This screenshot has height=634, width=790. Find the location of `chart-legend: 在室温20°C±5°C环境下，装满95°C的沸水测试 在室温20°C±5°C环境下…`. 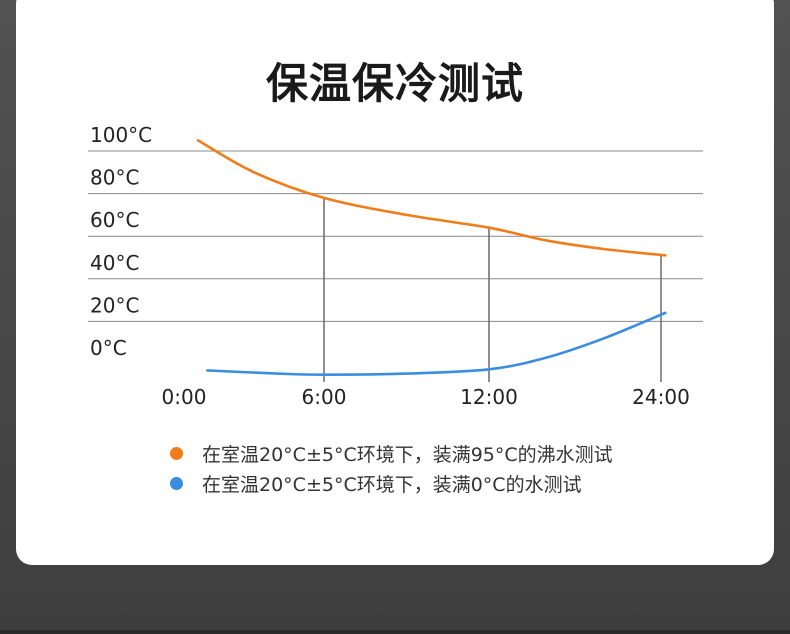

chart-legend: 在室温20°C±5°C环境下，装满95°C的沸水测试 在室温20°C±5°C环境下… is located at coordinates (391, 468).